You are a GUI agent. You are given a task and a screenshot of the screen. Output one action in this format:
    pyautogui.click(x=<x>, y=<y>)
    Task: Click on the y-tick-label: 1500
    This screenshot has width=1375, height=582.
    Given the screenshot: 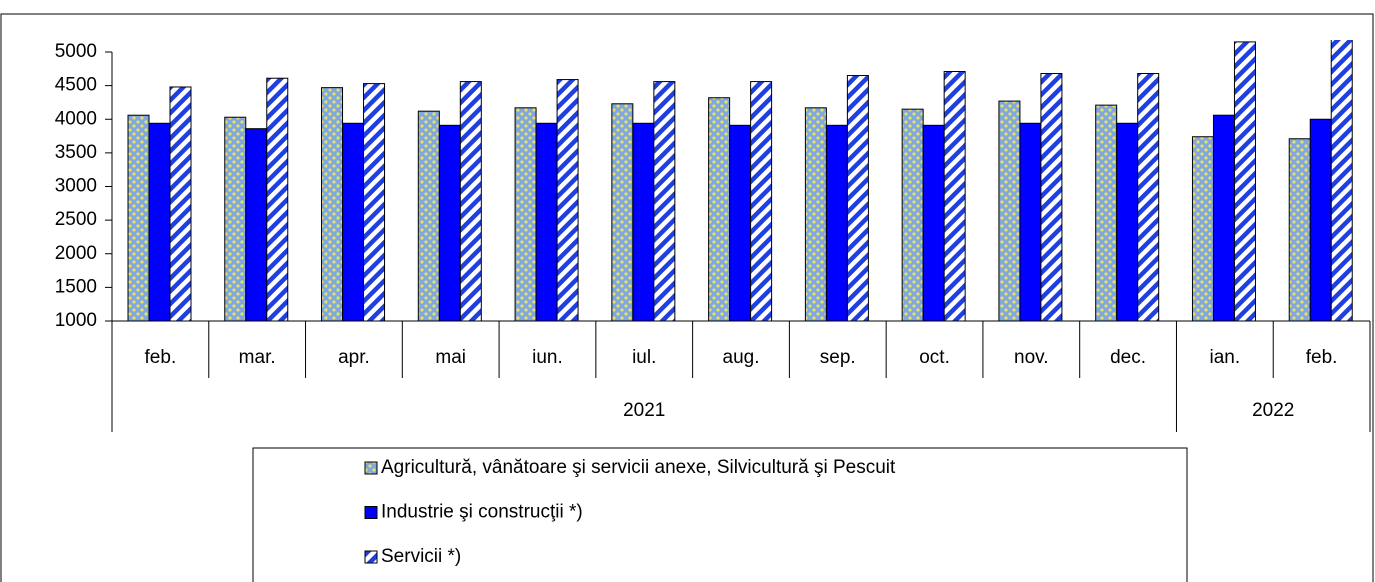 What is the action you would take?
    pyautogui.click(x=76, y=286)
    